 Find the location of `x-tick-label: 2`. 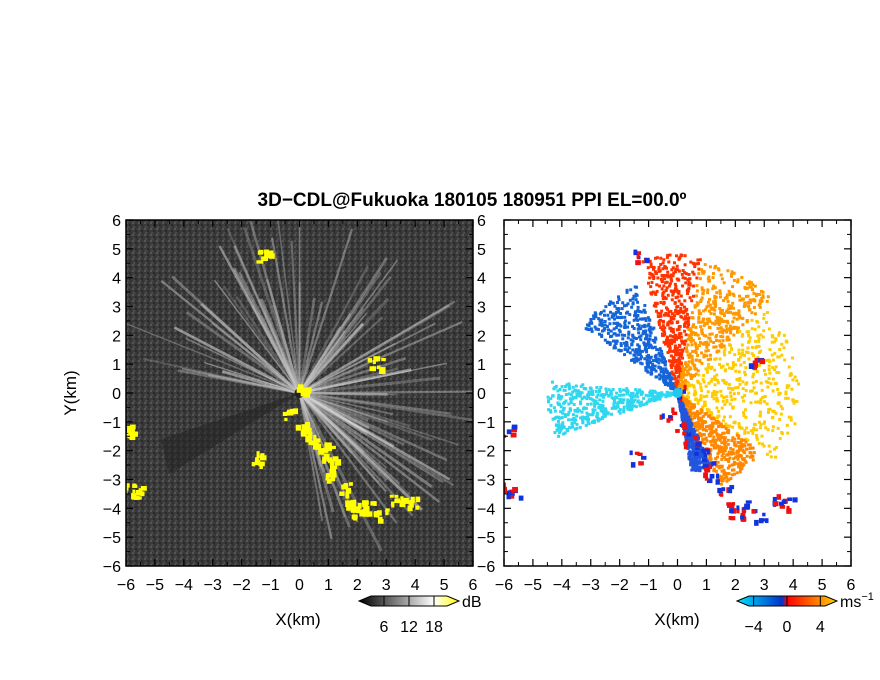

x-tick-label: 2 is located at coordinates (735, 585).